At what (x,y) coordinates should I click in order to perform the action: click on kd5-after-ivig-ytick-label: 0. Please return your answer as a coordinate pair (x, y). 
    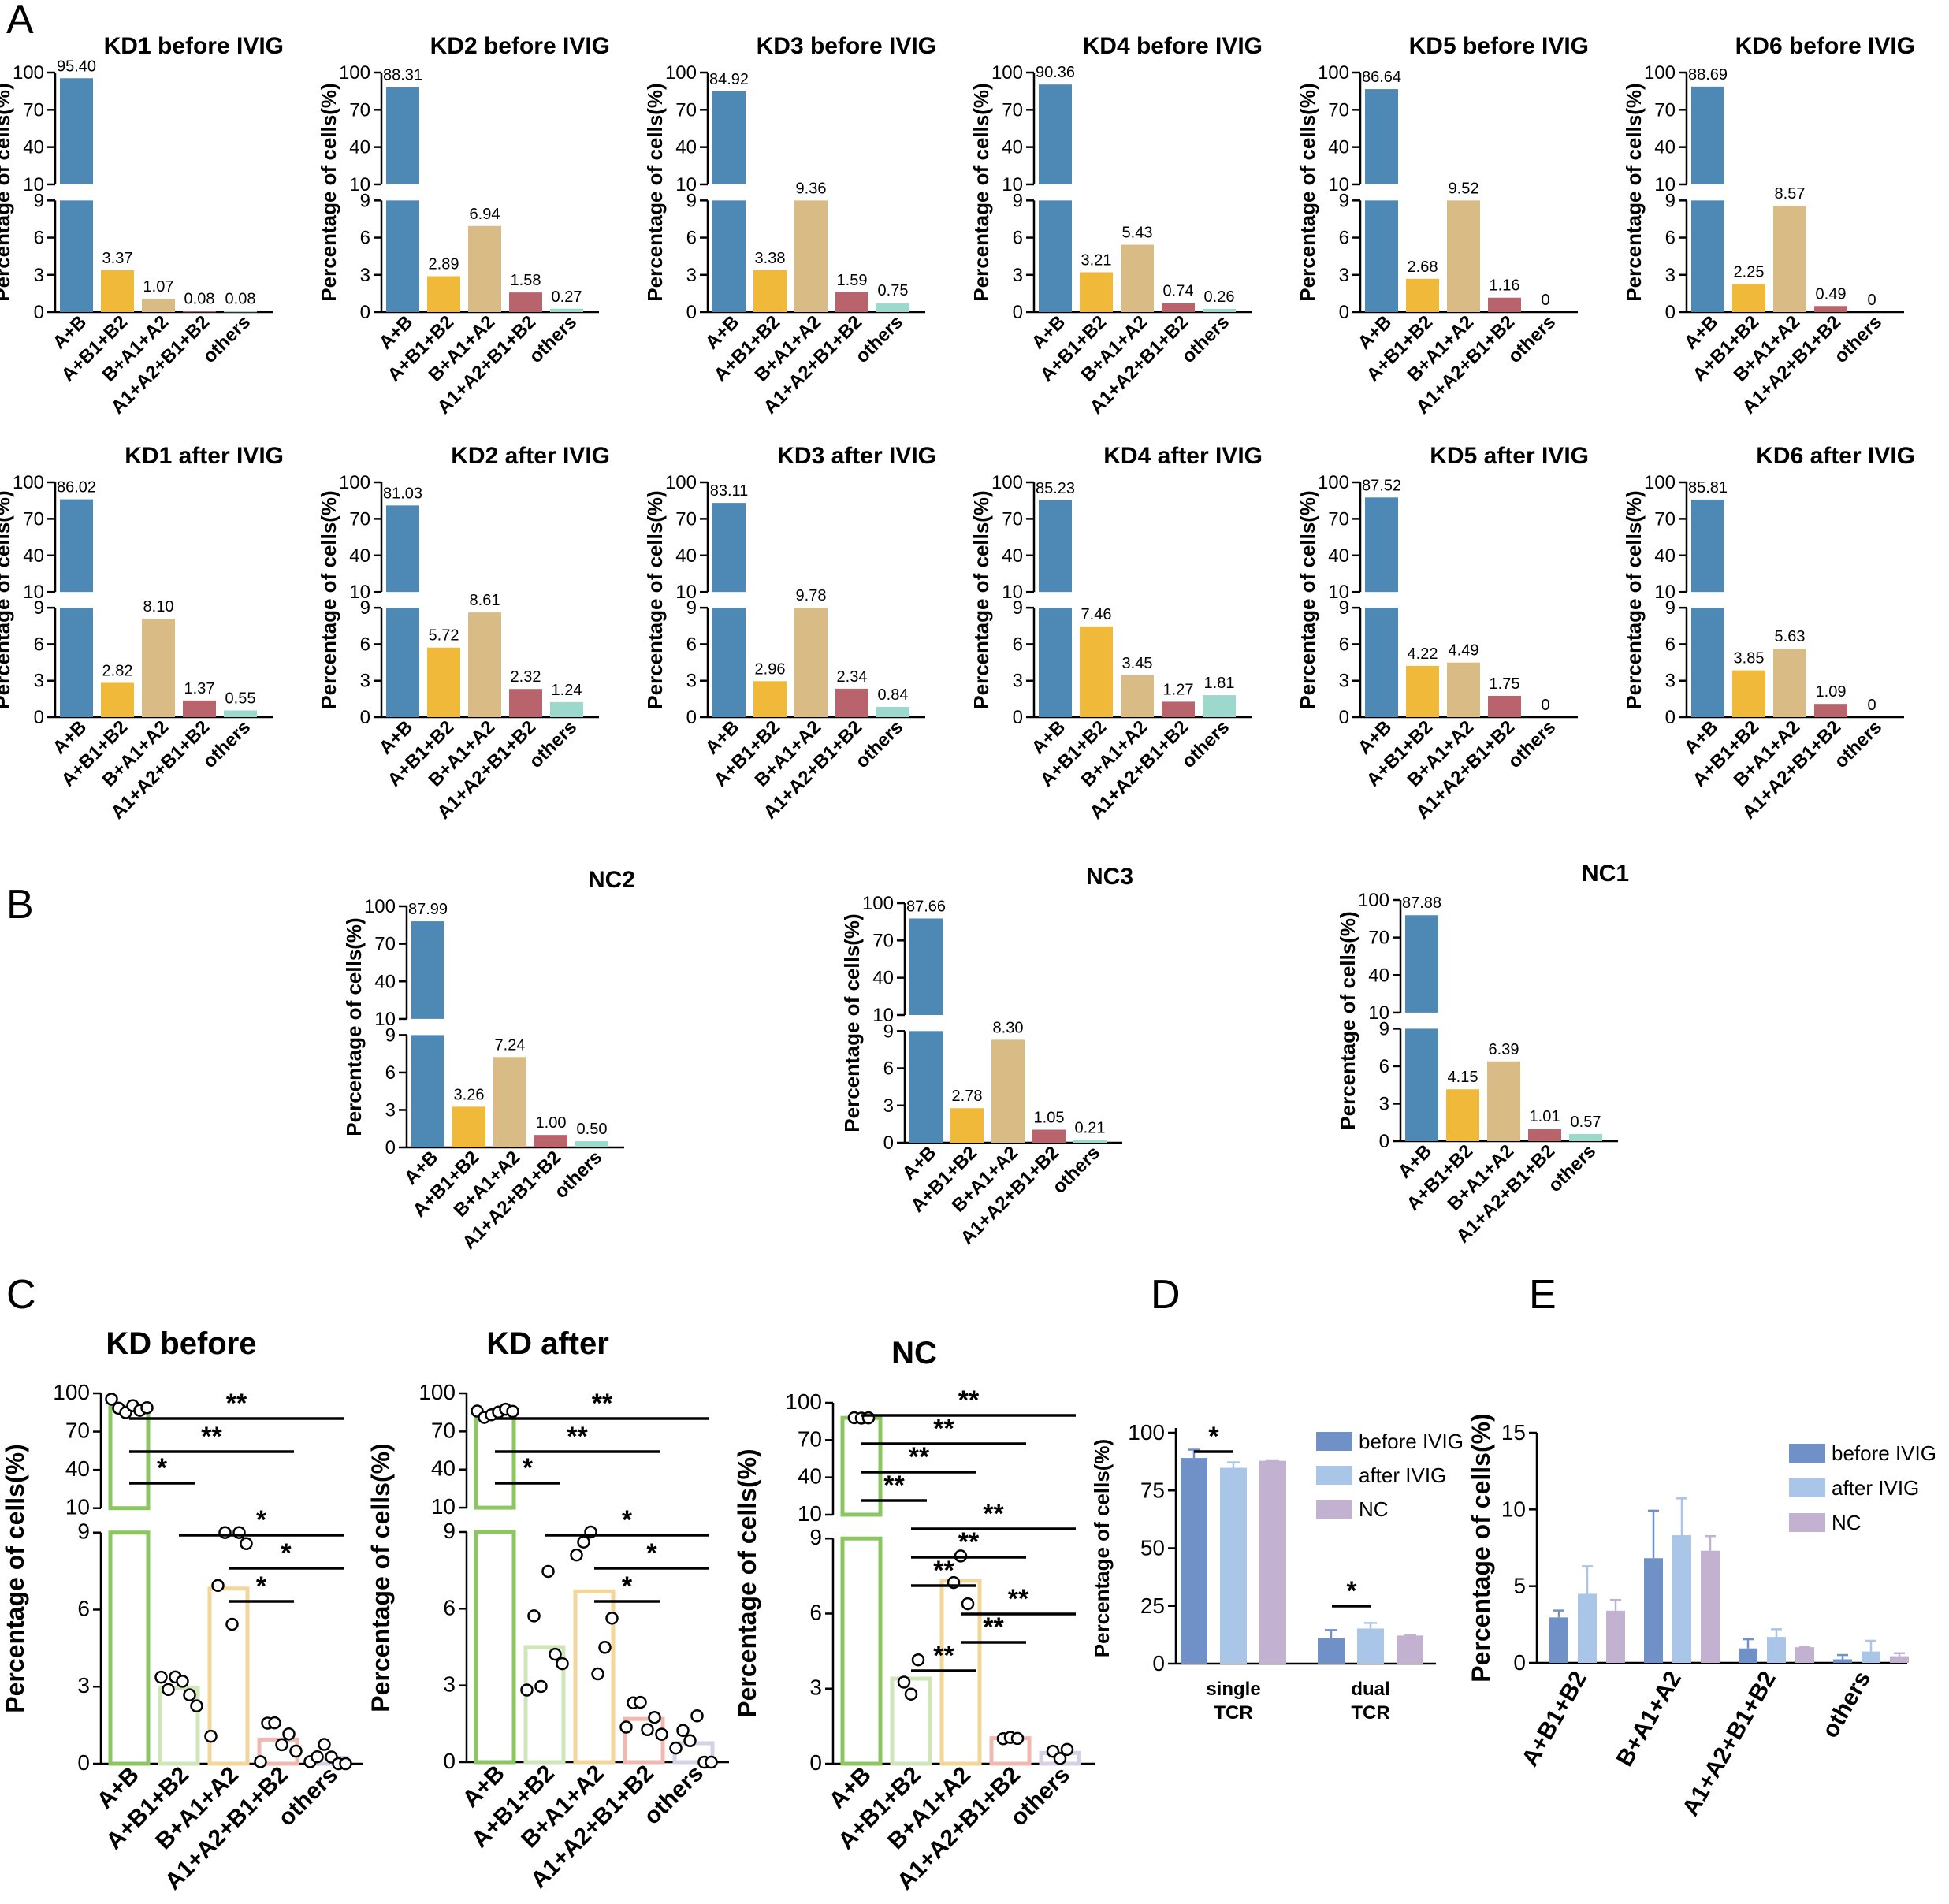
    Looking at the image, I should click on (1344, 717).